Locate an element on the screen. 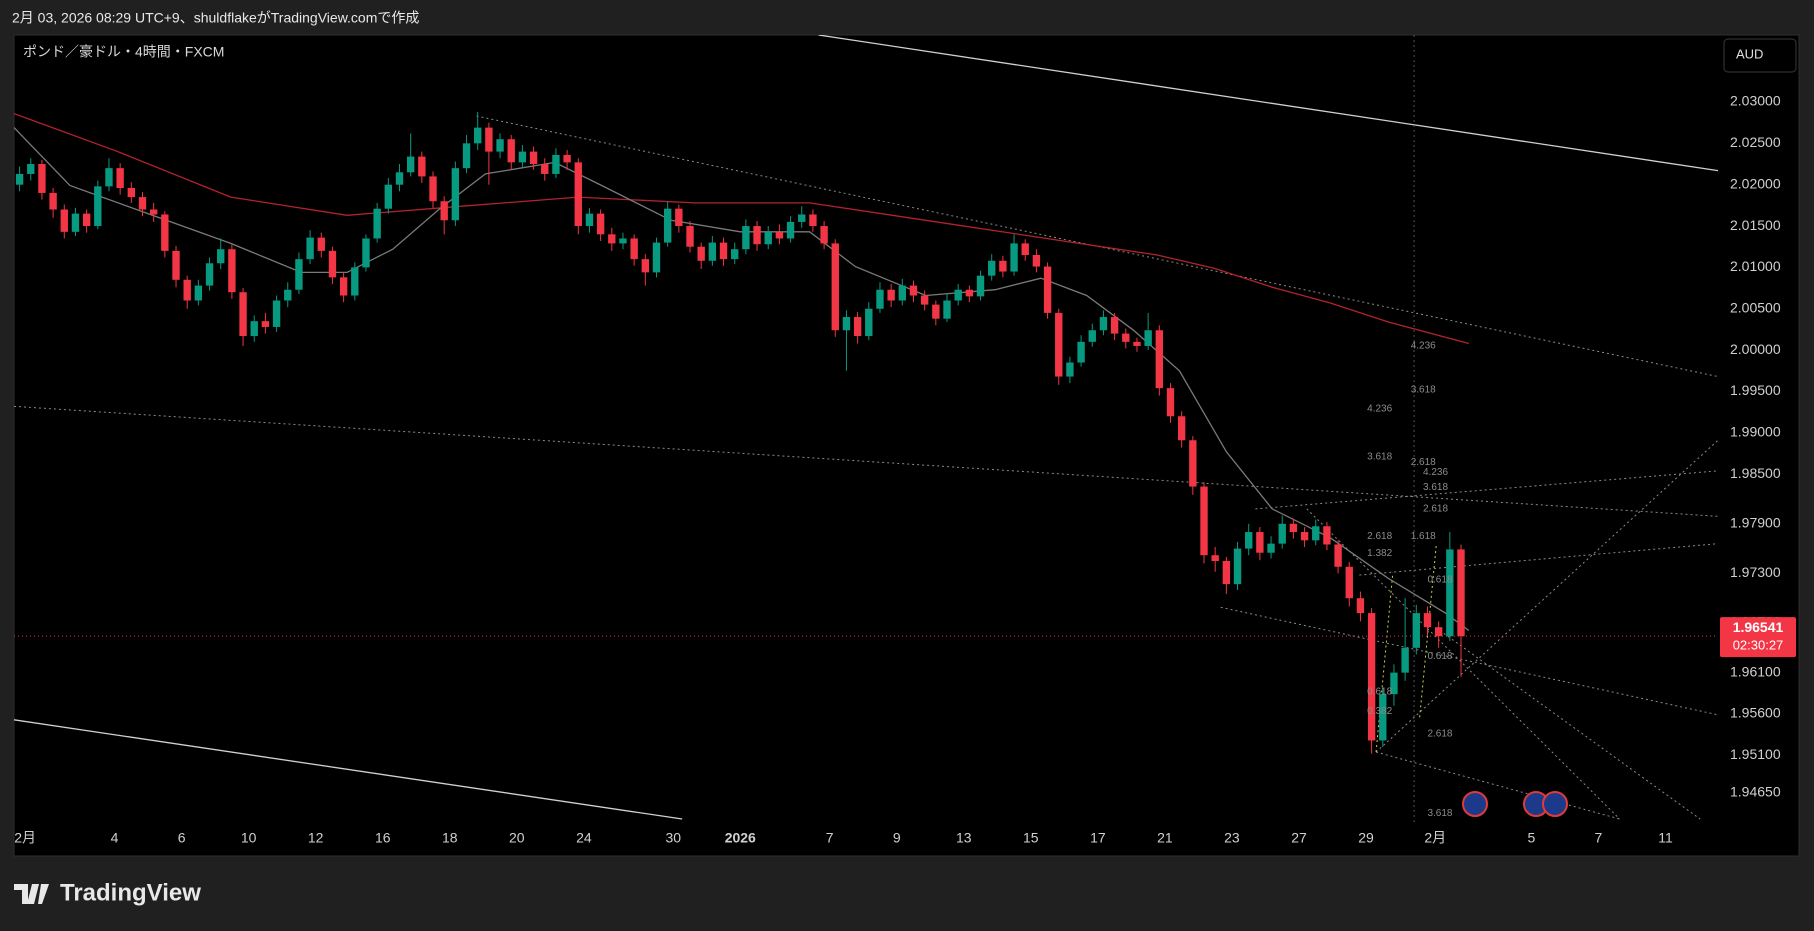 The image size is (1814, 931). currency-label: AUD is located at coordinates (1749, 53).